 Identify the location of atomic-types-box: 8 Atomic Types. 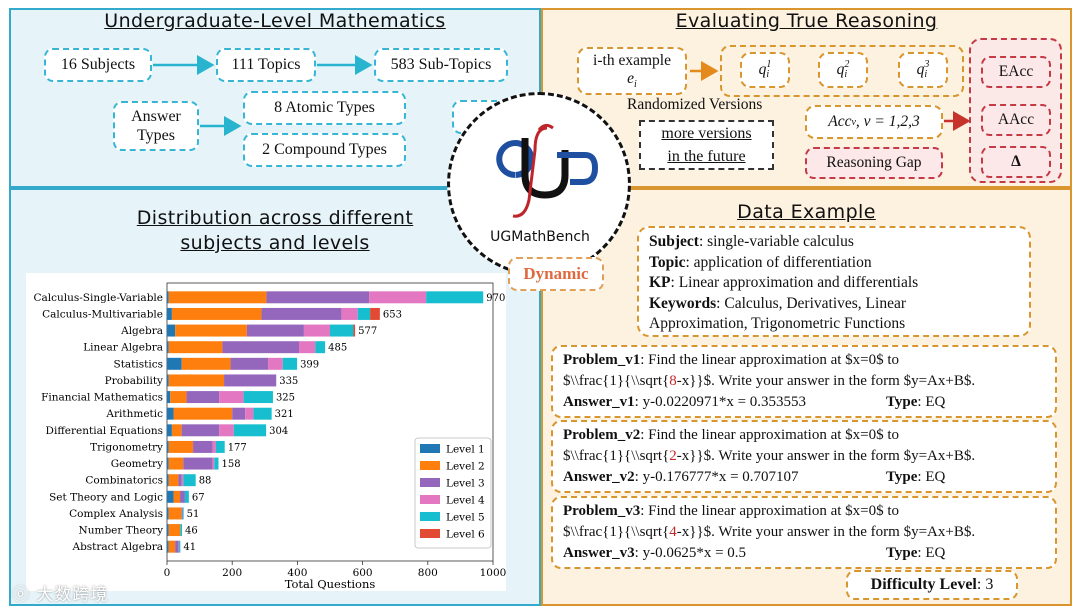
(324, 108).